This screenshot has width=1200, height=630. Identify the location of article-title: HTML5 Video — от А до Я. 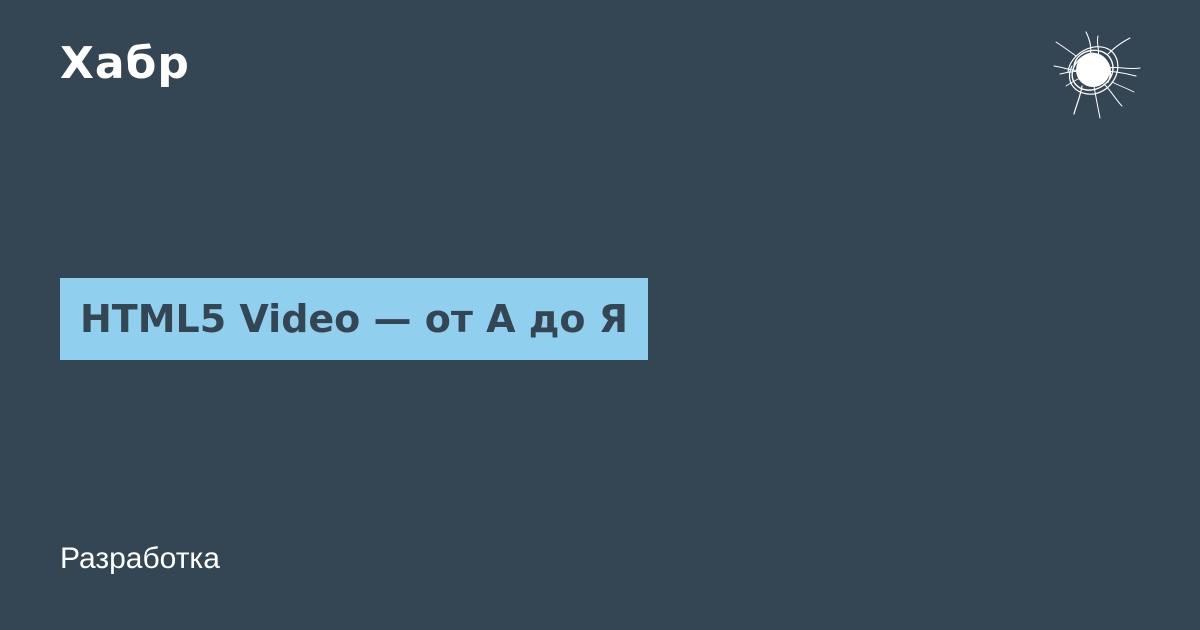
(354, 319).